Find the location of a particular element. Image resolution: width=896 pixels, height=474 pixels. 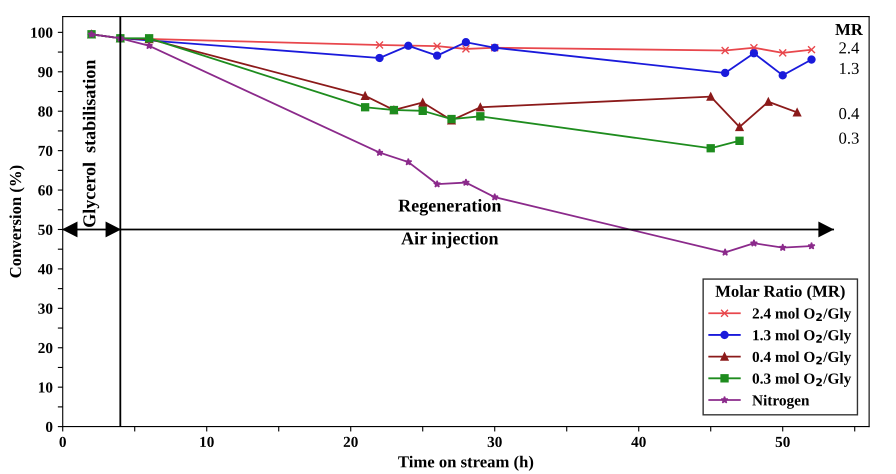

legend-label: 0.3 mol O$_{2}$/Gly is located at coordinates (802, 379).